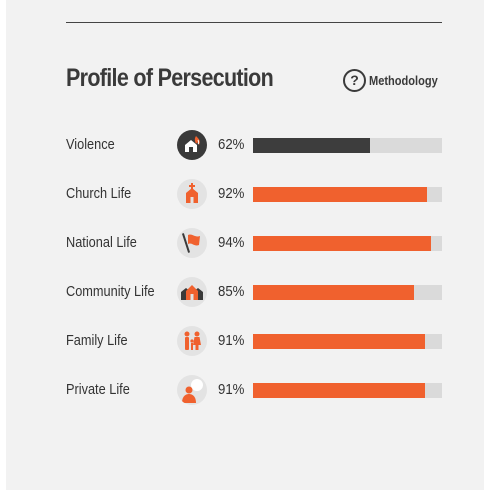 The width and height of the screenshot is (487, 496). What do you see at coordinates (90, 144) in the screenshot?
I see `row-label: Violence` at bounding box center [90, 144].